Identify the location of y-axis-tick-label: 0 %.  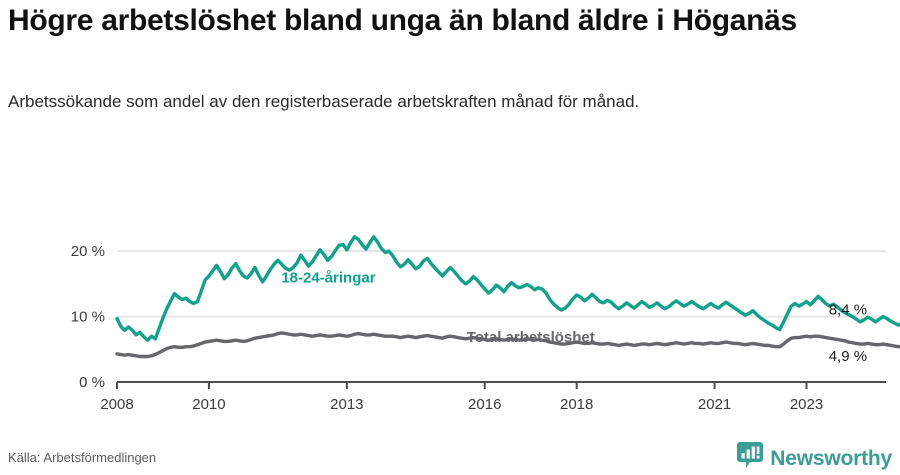
(92, 382).